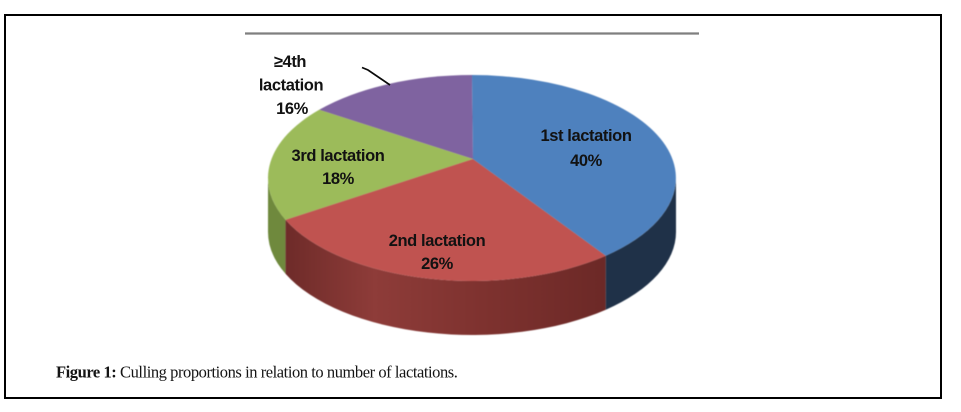 The height and width of the screenshot is (412, 961). What do you see at coordinates (292, 109) in the screenshot?
I see `svg-text: 16%` at bounding box center [292, 109].